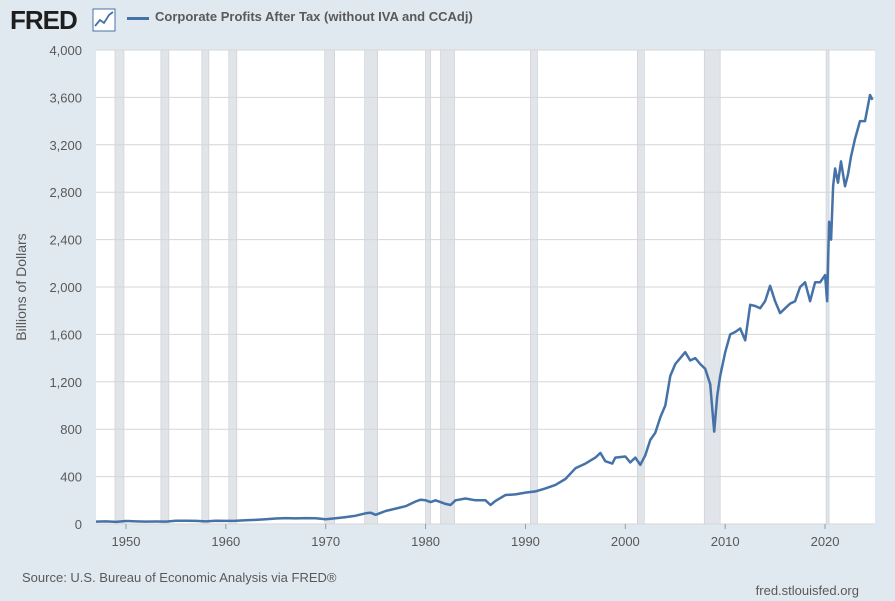 Image resolution: width=895 pixels, height=601 pixels. Describe the element at coordinates (476, 536) in the screenshot. I see `x-axis-ticks: 1950 1960 1970 1980 1990 2000 2010 2020` at that location.